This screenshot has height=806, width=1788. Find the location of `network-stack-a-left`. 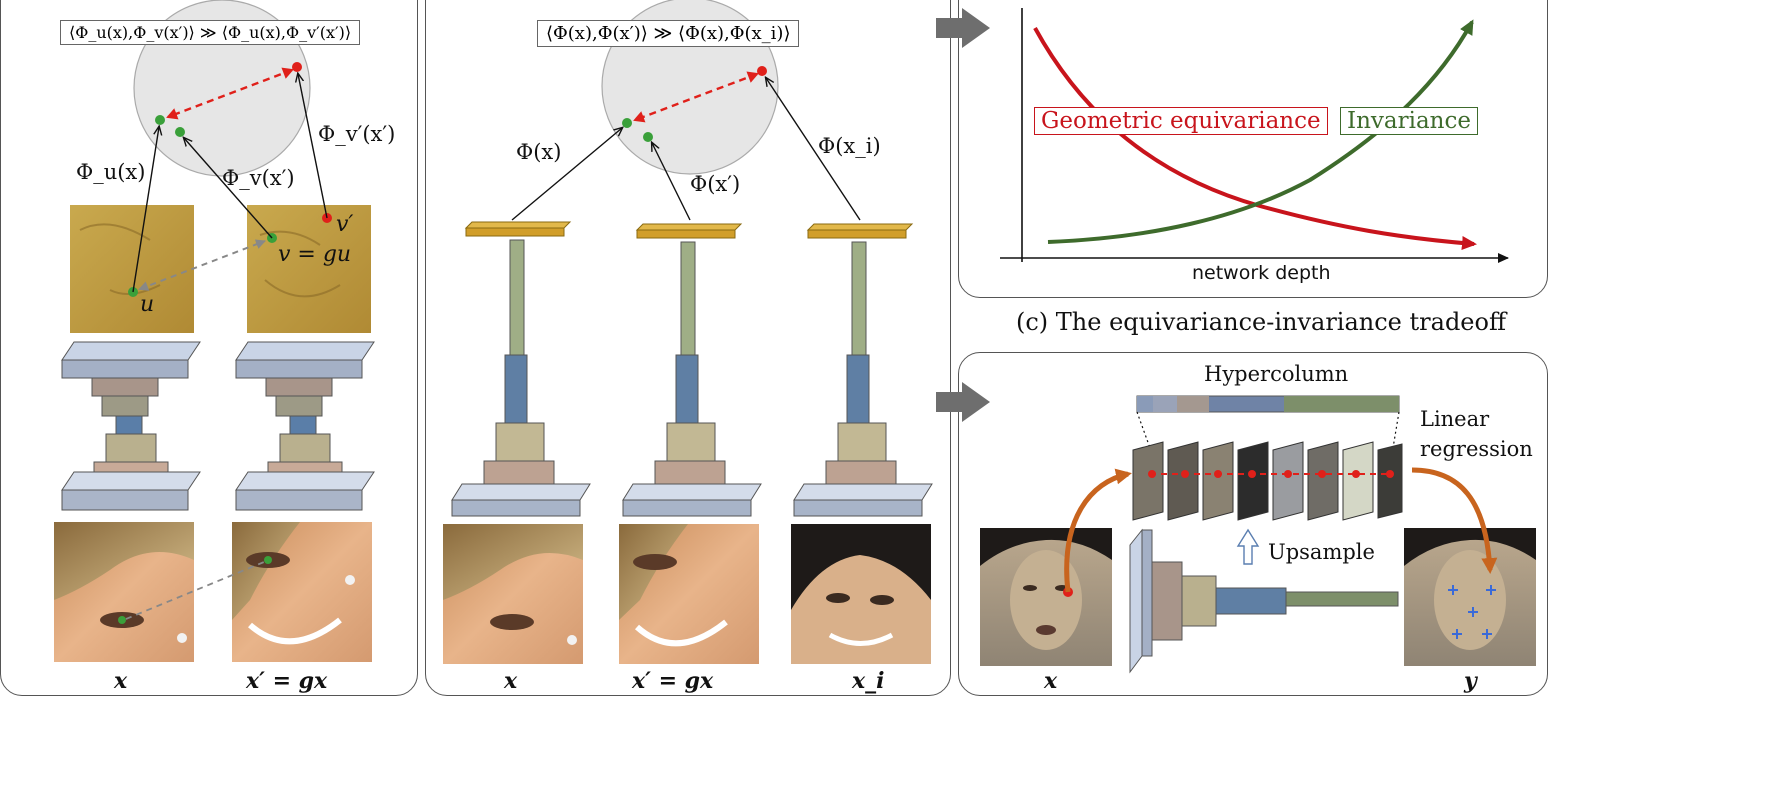

network-stack-a-left is located at coordinates (131, 426).